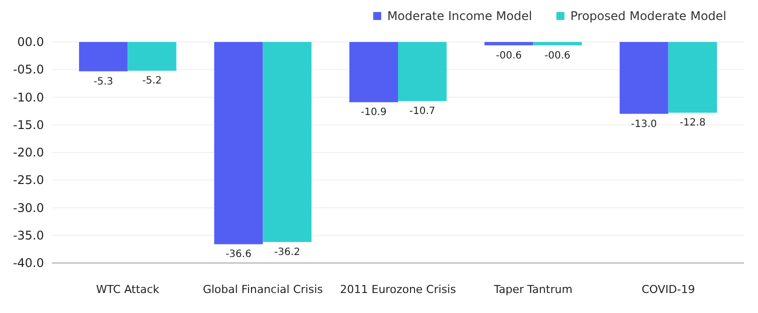 The height and width of the screenshot is (313, 758). What do you see at coordinates (28, 153) in the screenshot?
I see `y-tick-label: -20.0` at bounding box center [28, 153].